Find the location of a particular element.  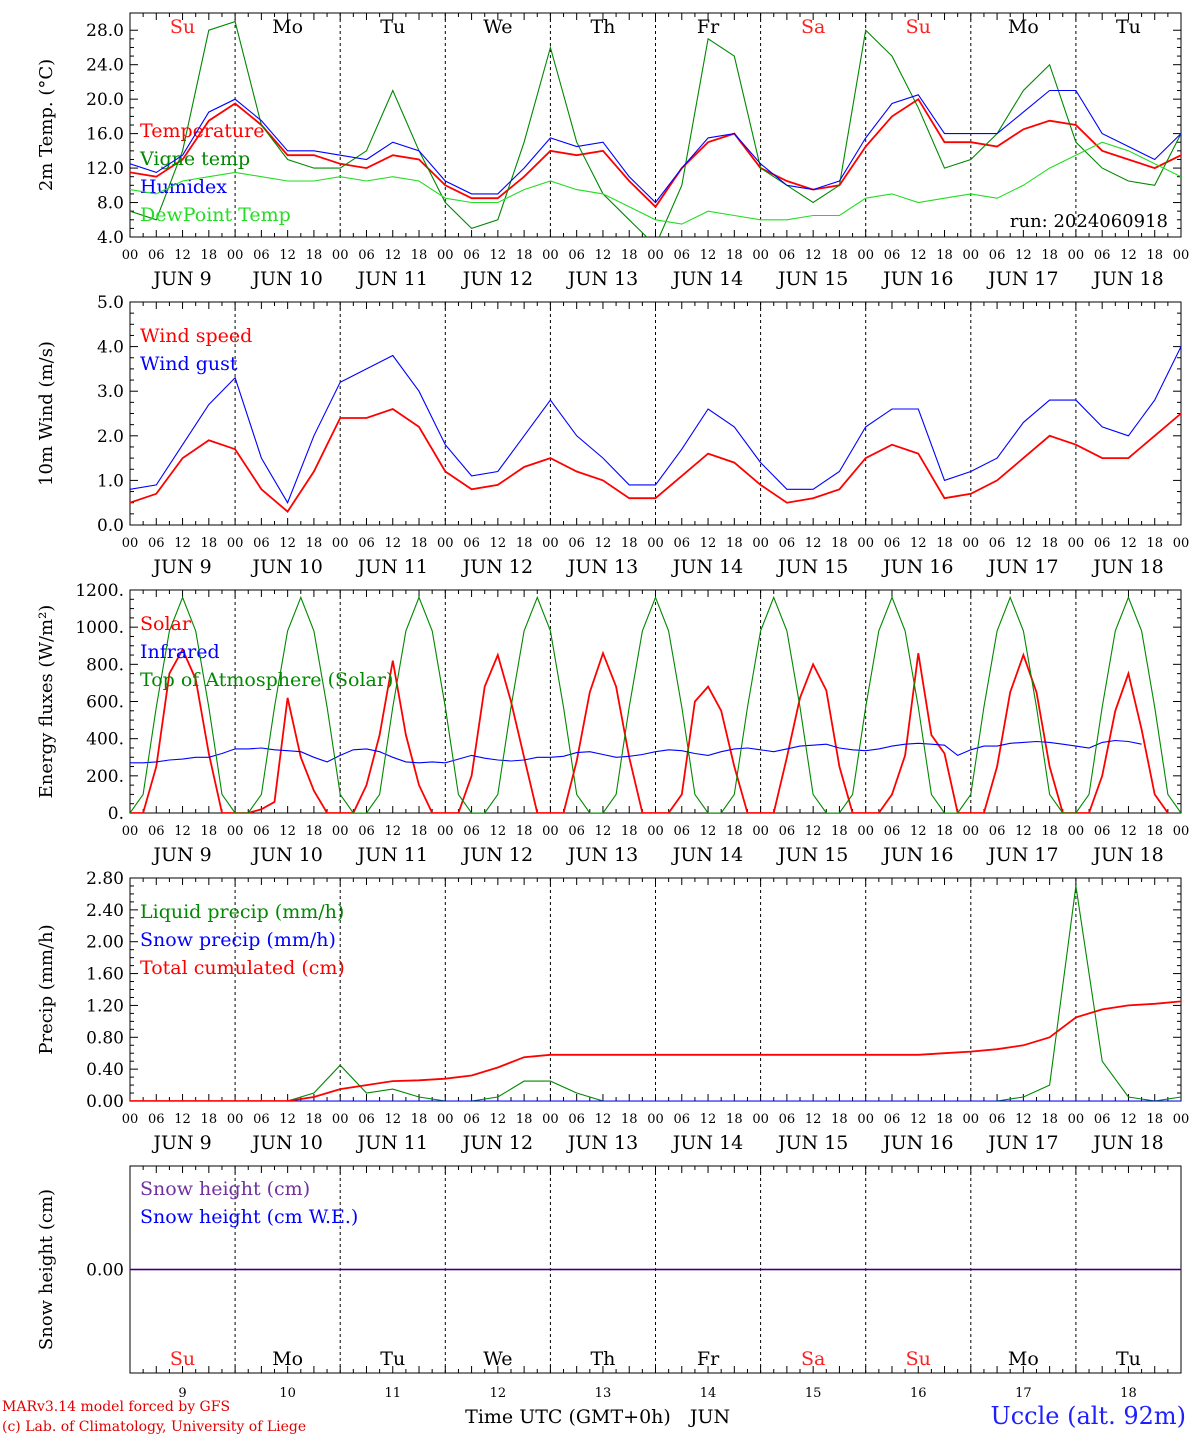

y-tick-label: 1000. is located at coordinates (99, 628).